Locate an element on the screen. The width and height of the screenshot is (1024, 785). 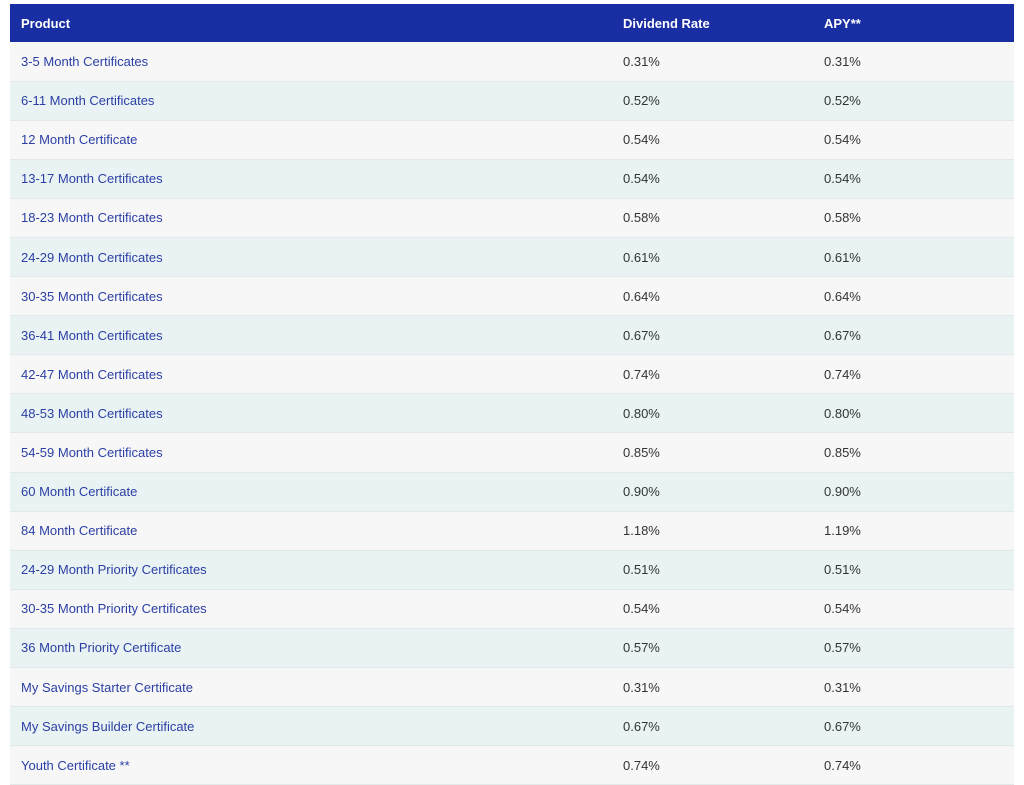
table-row: 48-53 Month Certificates 0.80% 0.80% is located at coordinates (512, 413).